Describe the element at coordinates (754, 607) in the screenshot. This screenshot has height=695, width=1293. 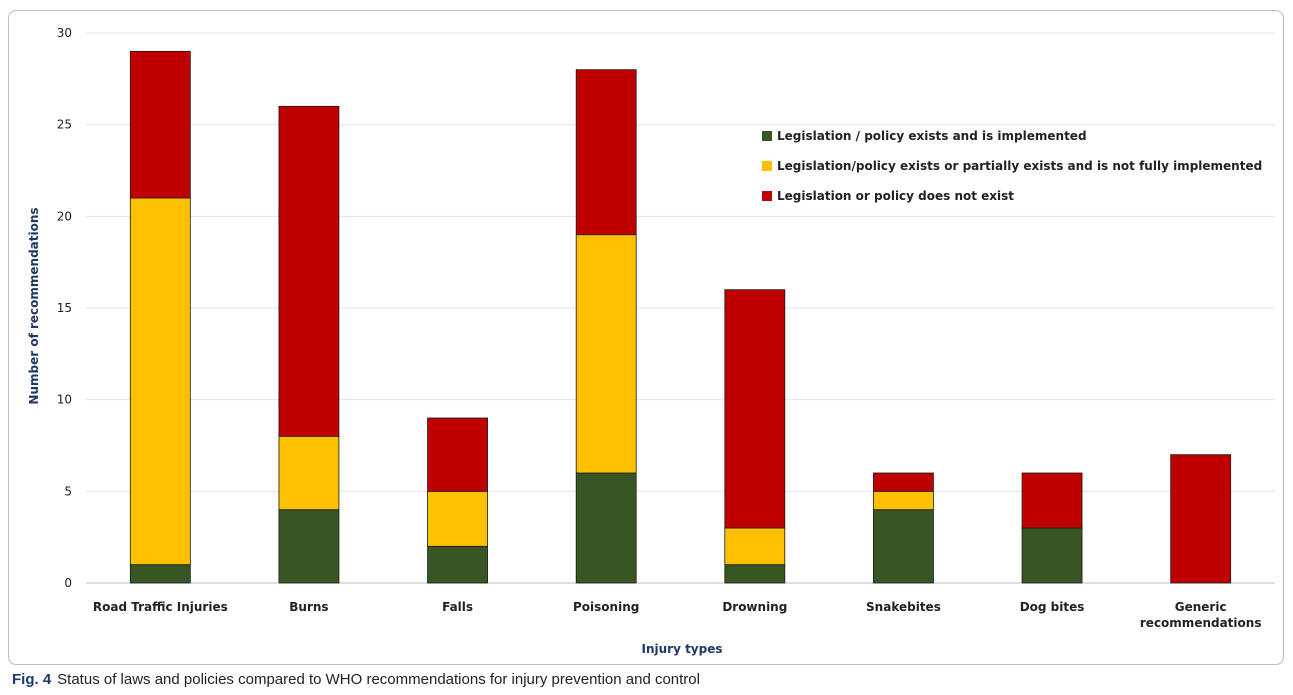
I see `x-tick-label: Drowning` at that location.